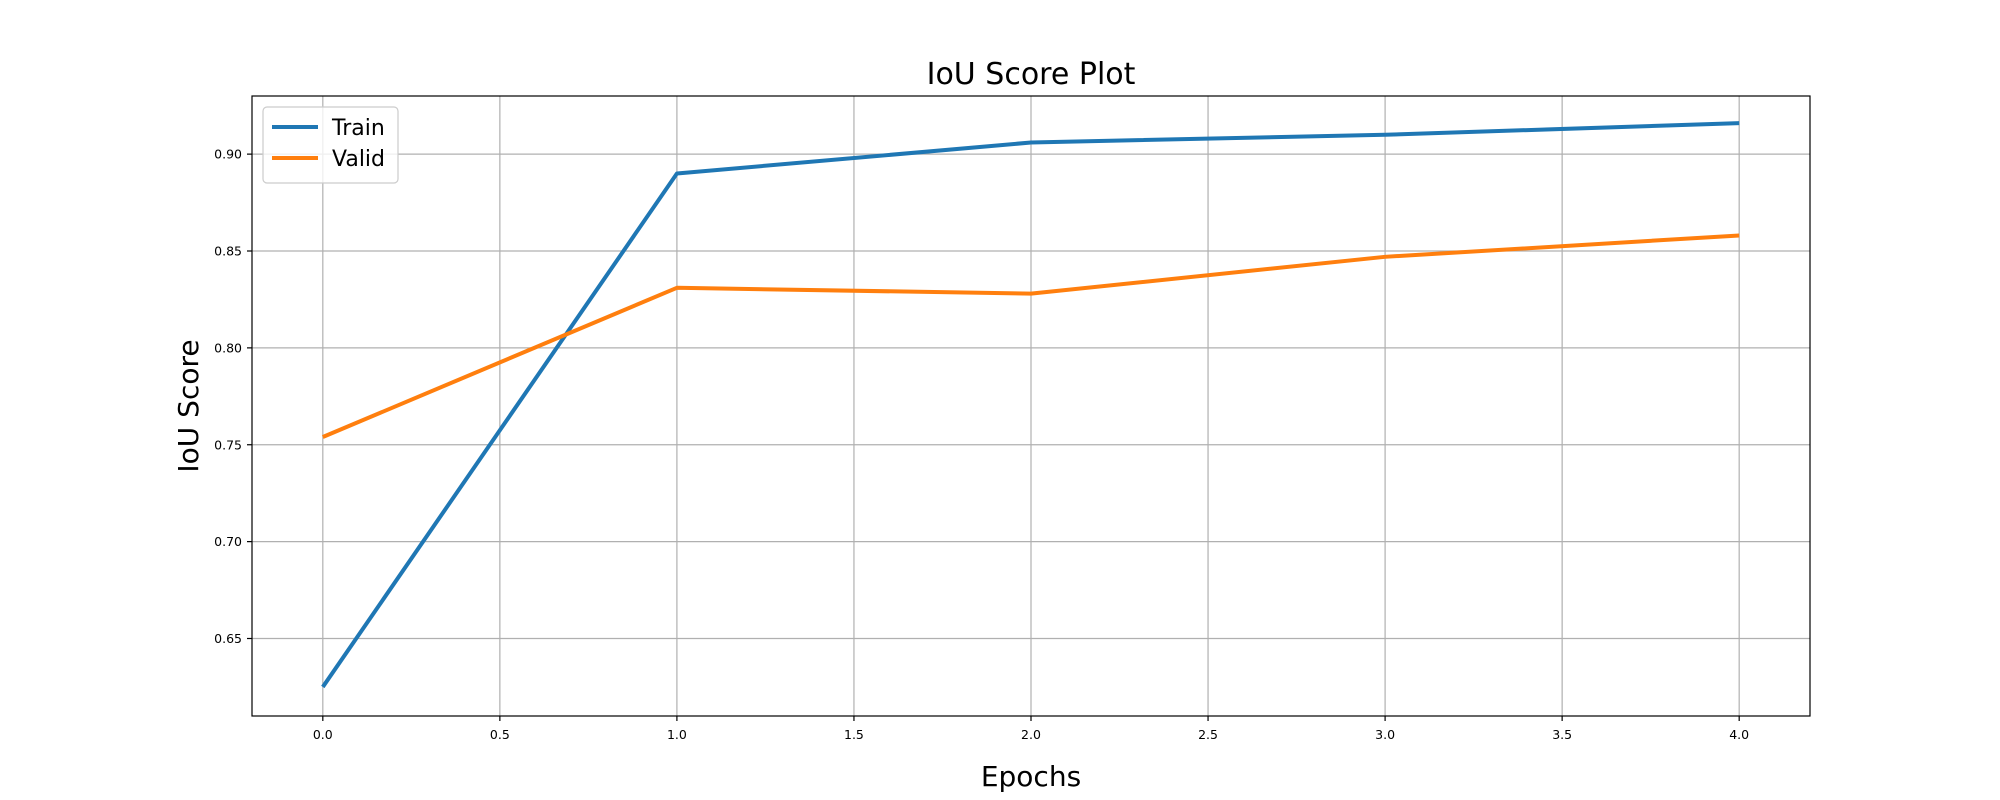 The image size is (2000, 800). I want to click on chart-title: IoU Score Plot, so click(1031, 74).